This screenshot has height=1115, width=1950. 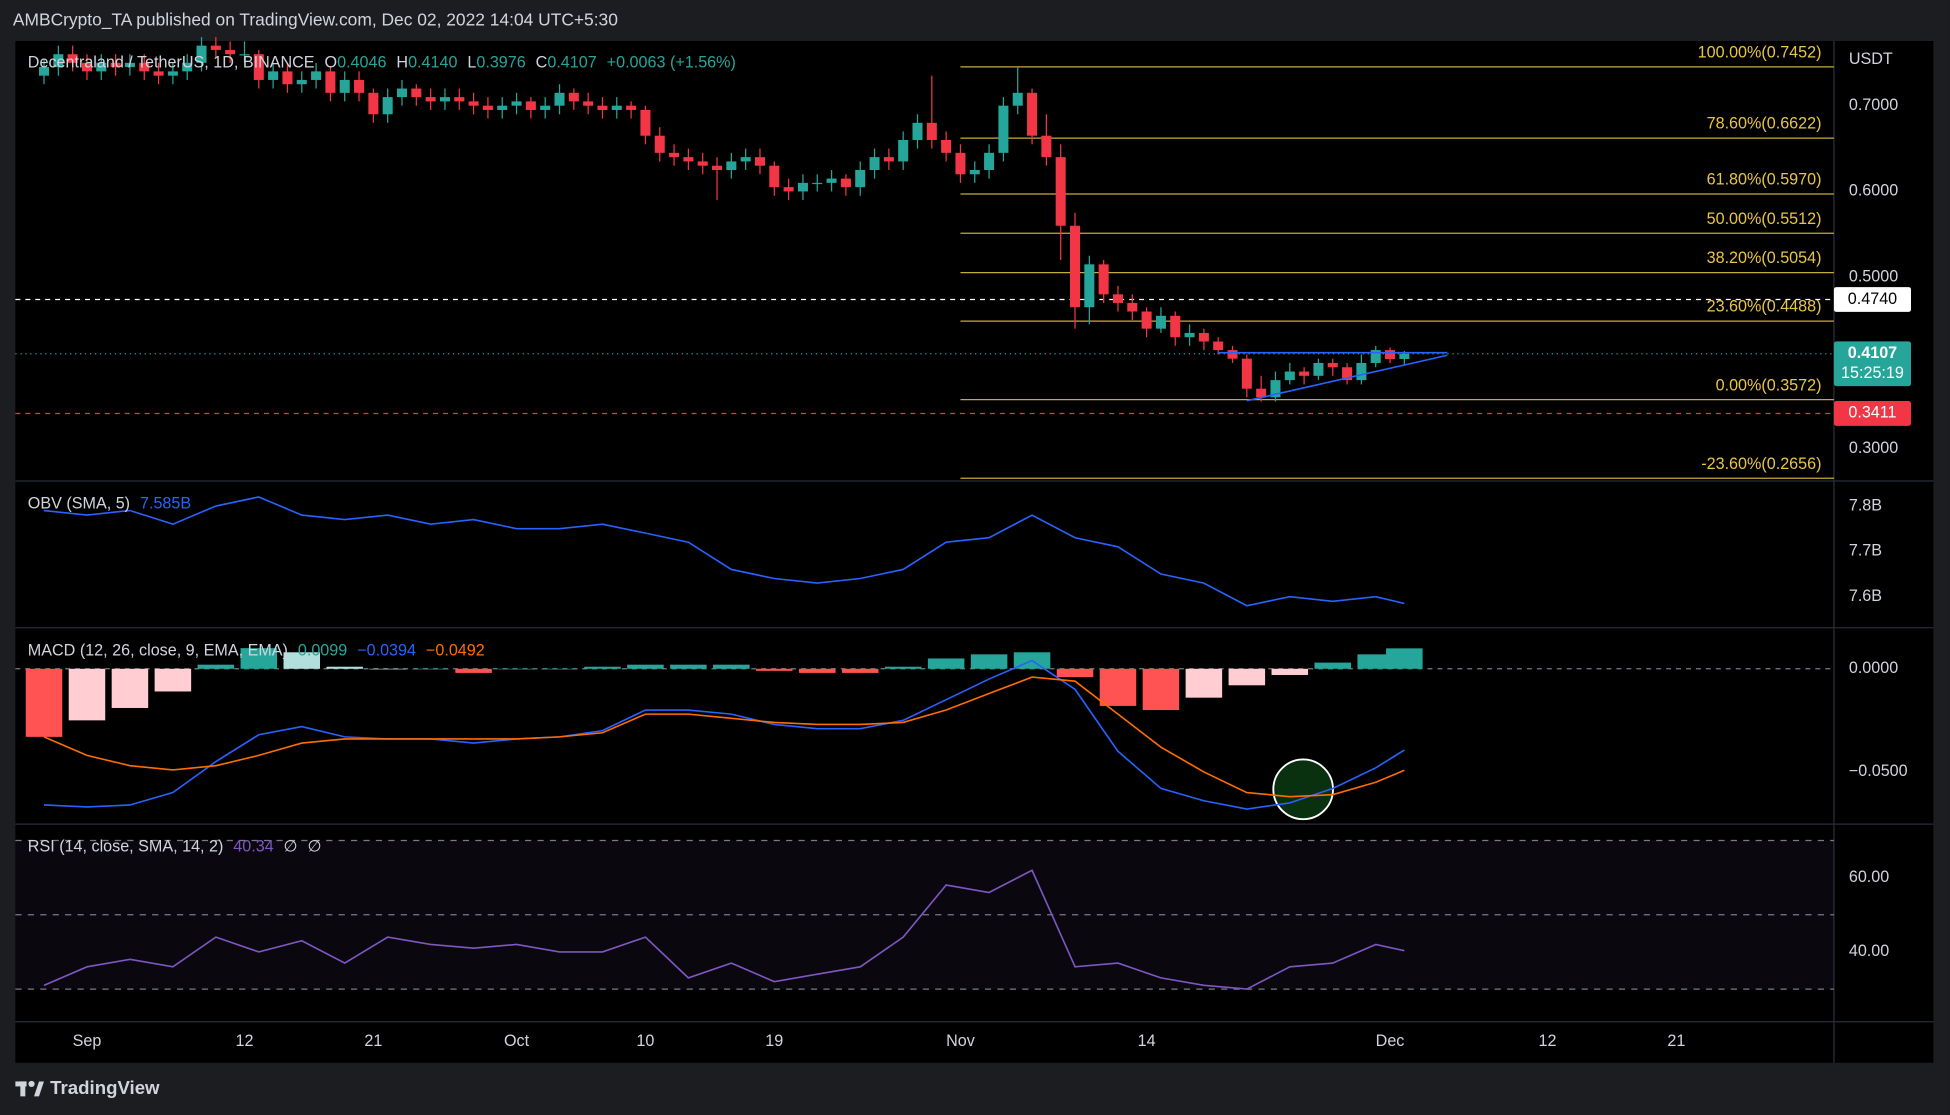 What do you see at coordinates (500, 63) in the screenshot?
I see `legend-value: 0.3976` at bounding box center [500, 63].